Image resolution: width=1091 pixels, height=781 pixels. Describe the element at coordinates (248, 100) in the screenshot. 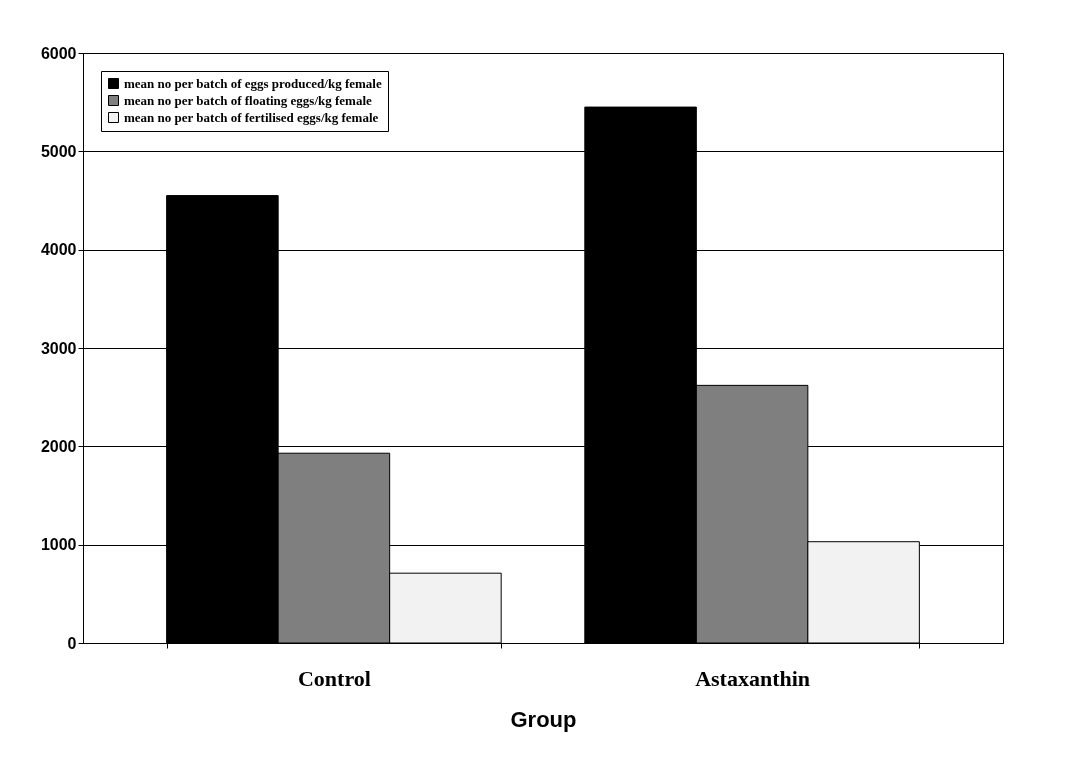

I see `legend-label: mean no per batch of floating eggs/kg female` at that location.